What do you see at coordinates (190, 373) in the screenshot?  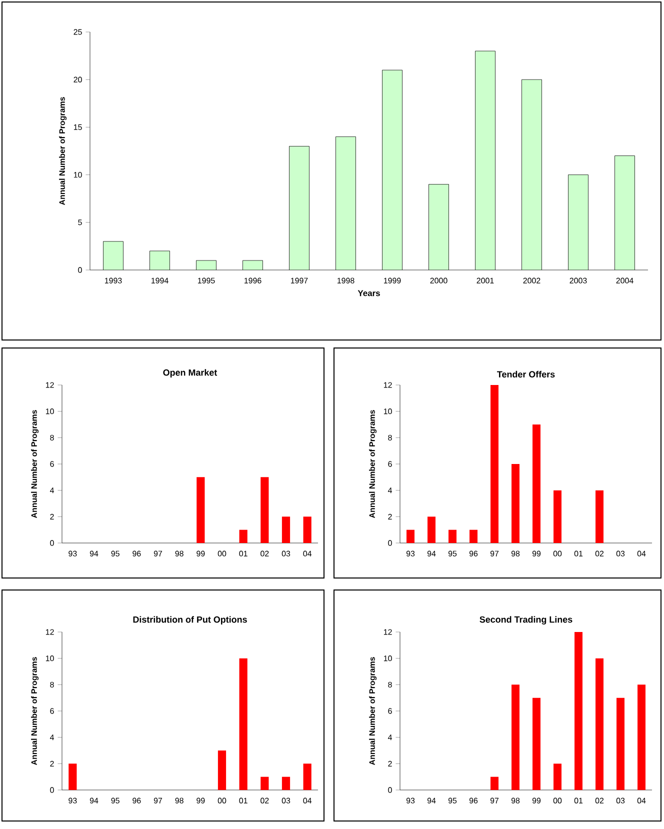 I see `chart-title: Open Market` at bounding box center [190, 373].